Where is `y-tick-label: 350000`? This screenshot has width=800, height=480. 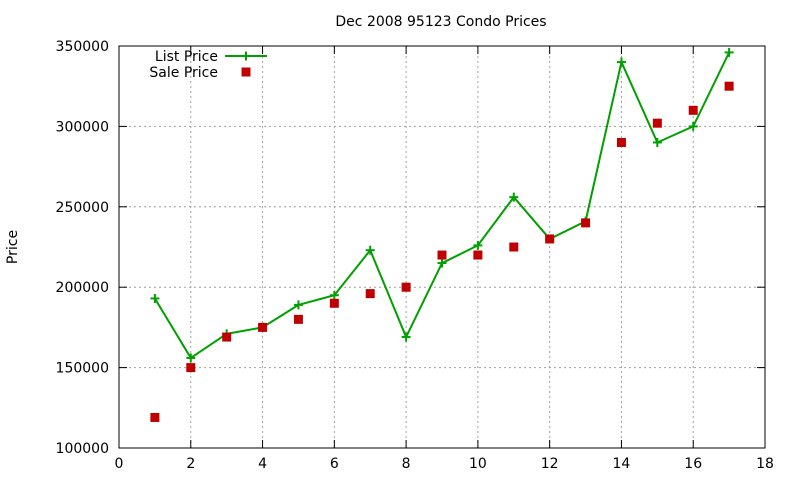
y-tick-label: 350000 is located at coordinates (82, 47).